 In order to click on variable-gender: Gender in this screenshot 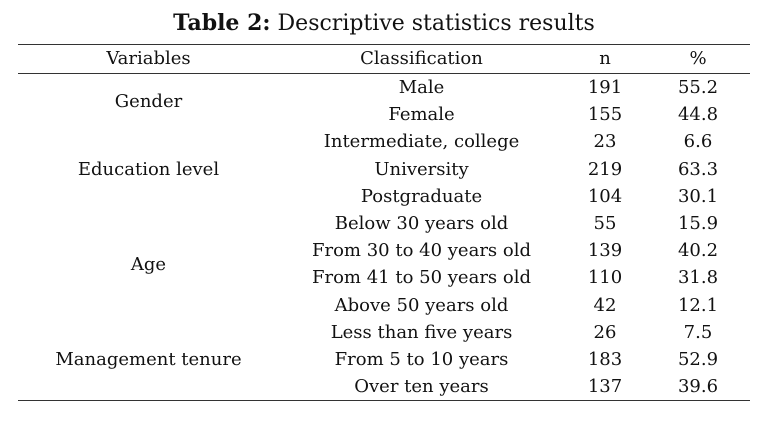, I will do `click(148, 101)`.